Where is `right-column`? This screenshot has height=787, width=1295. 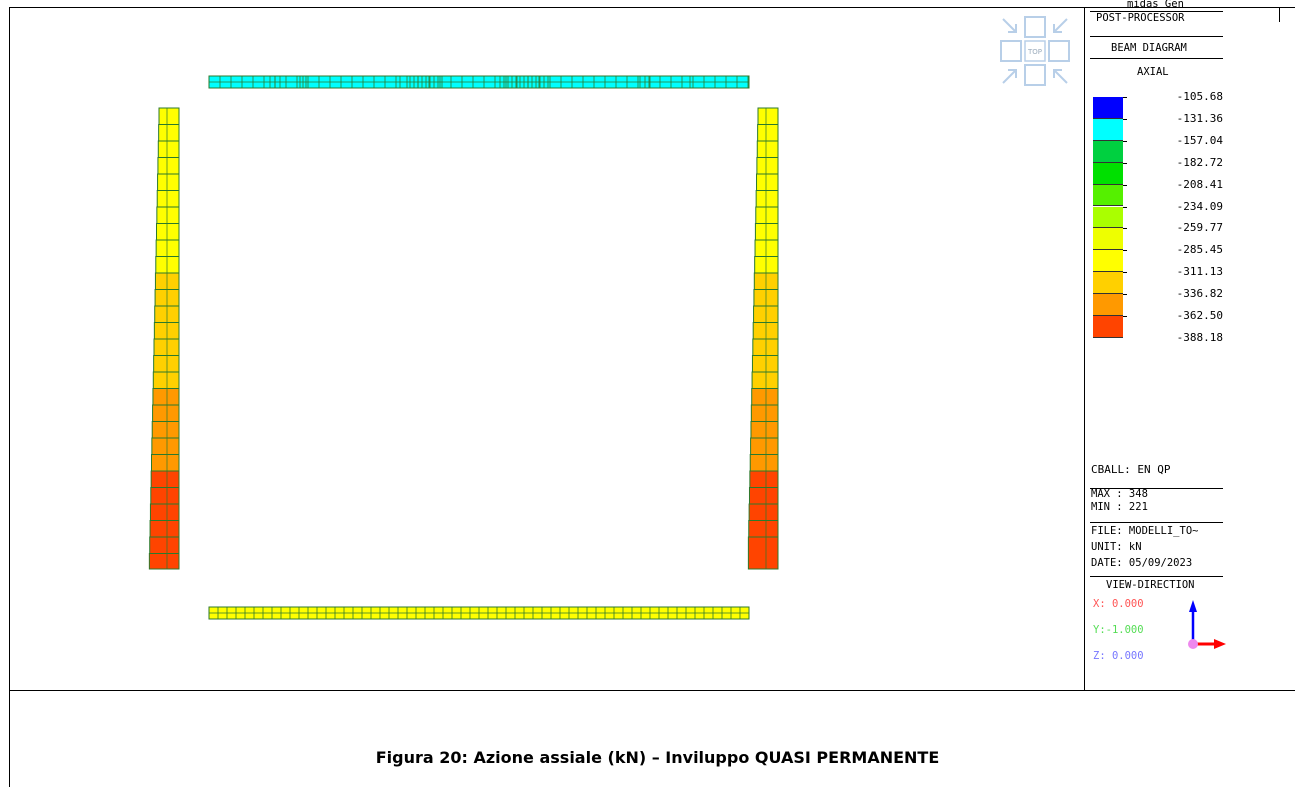
right-column is located at coordinates (763, 338).